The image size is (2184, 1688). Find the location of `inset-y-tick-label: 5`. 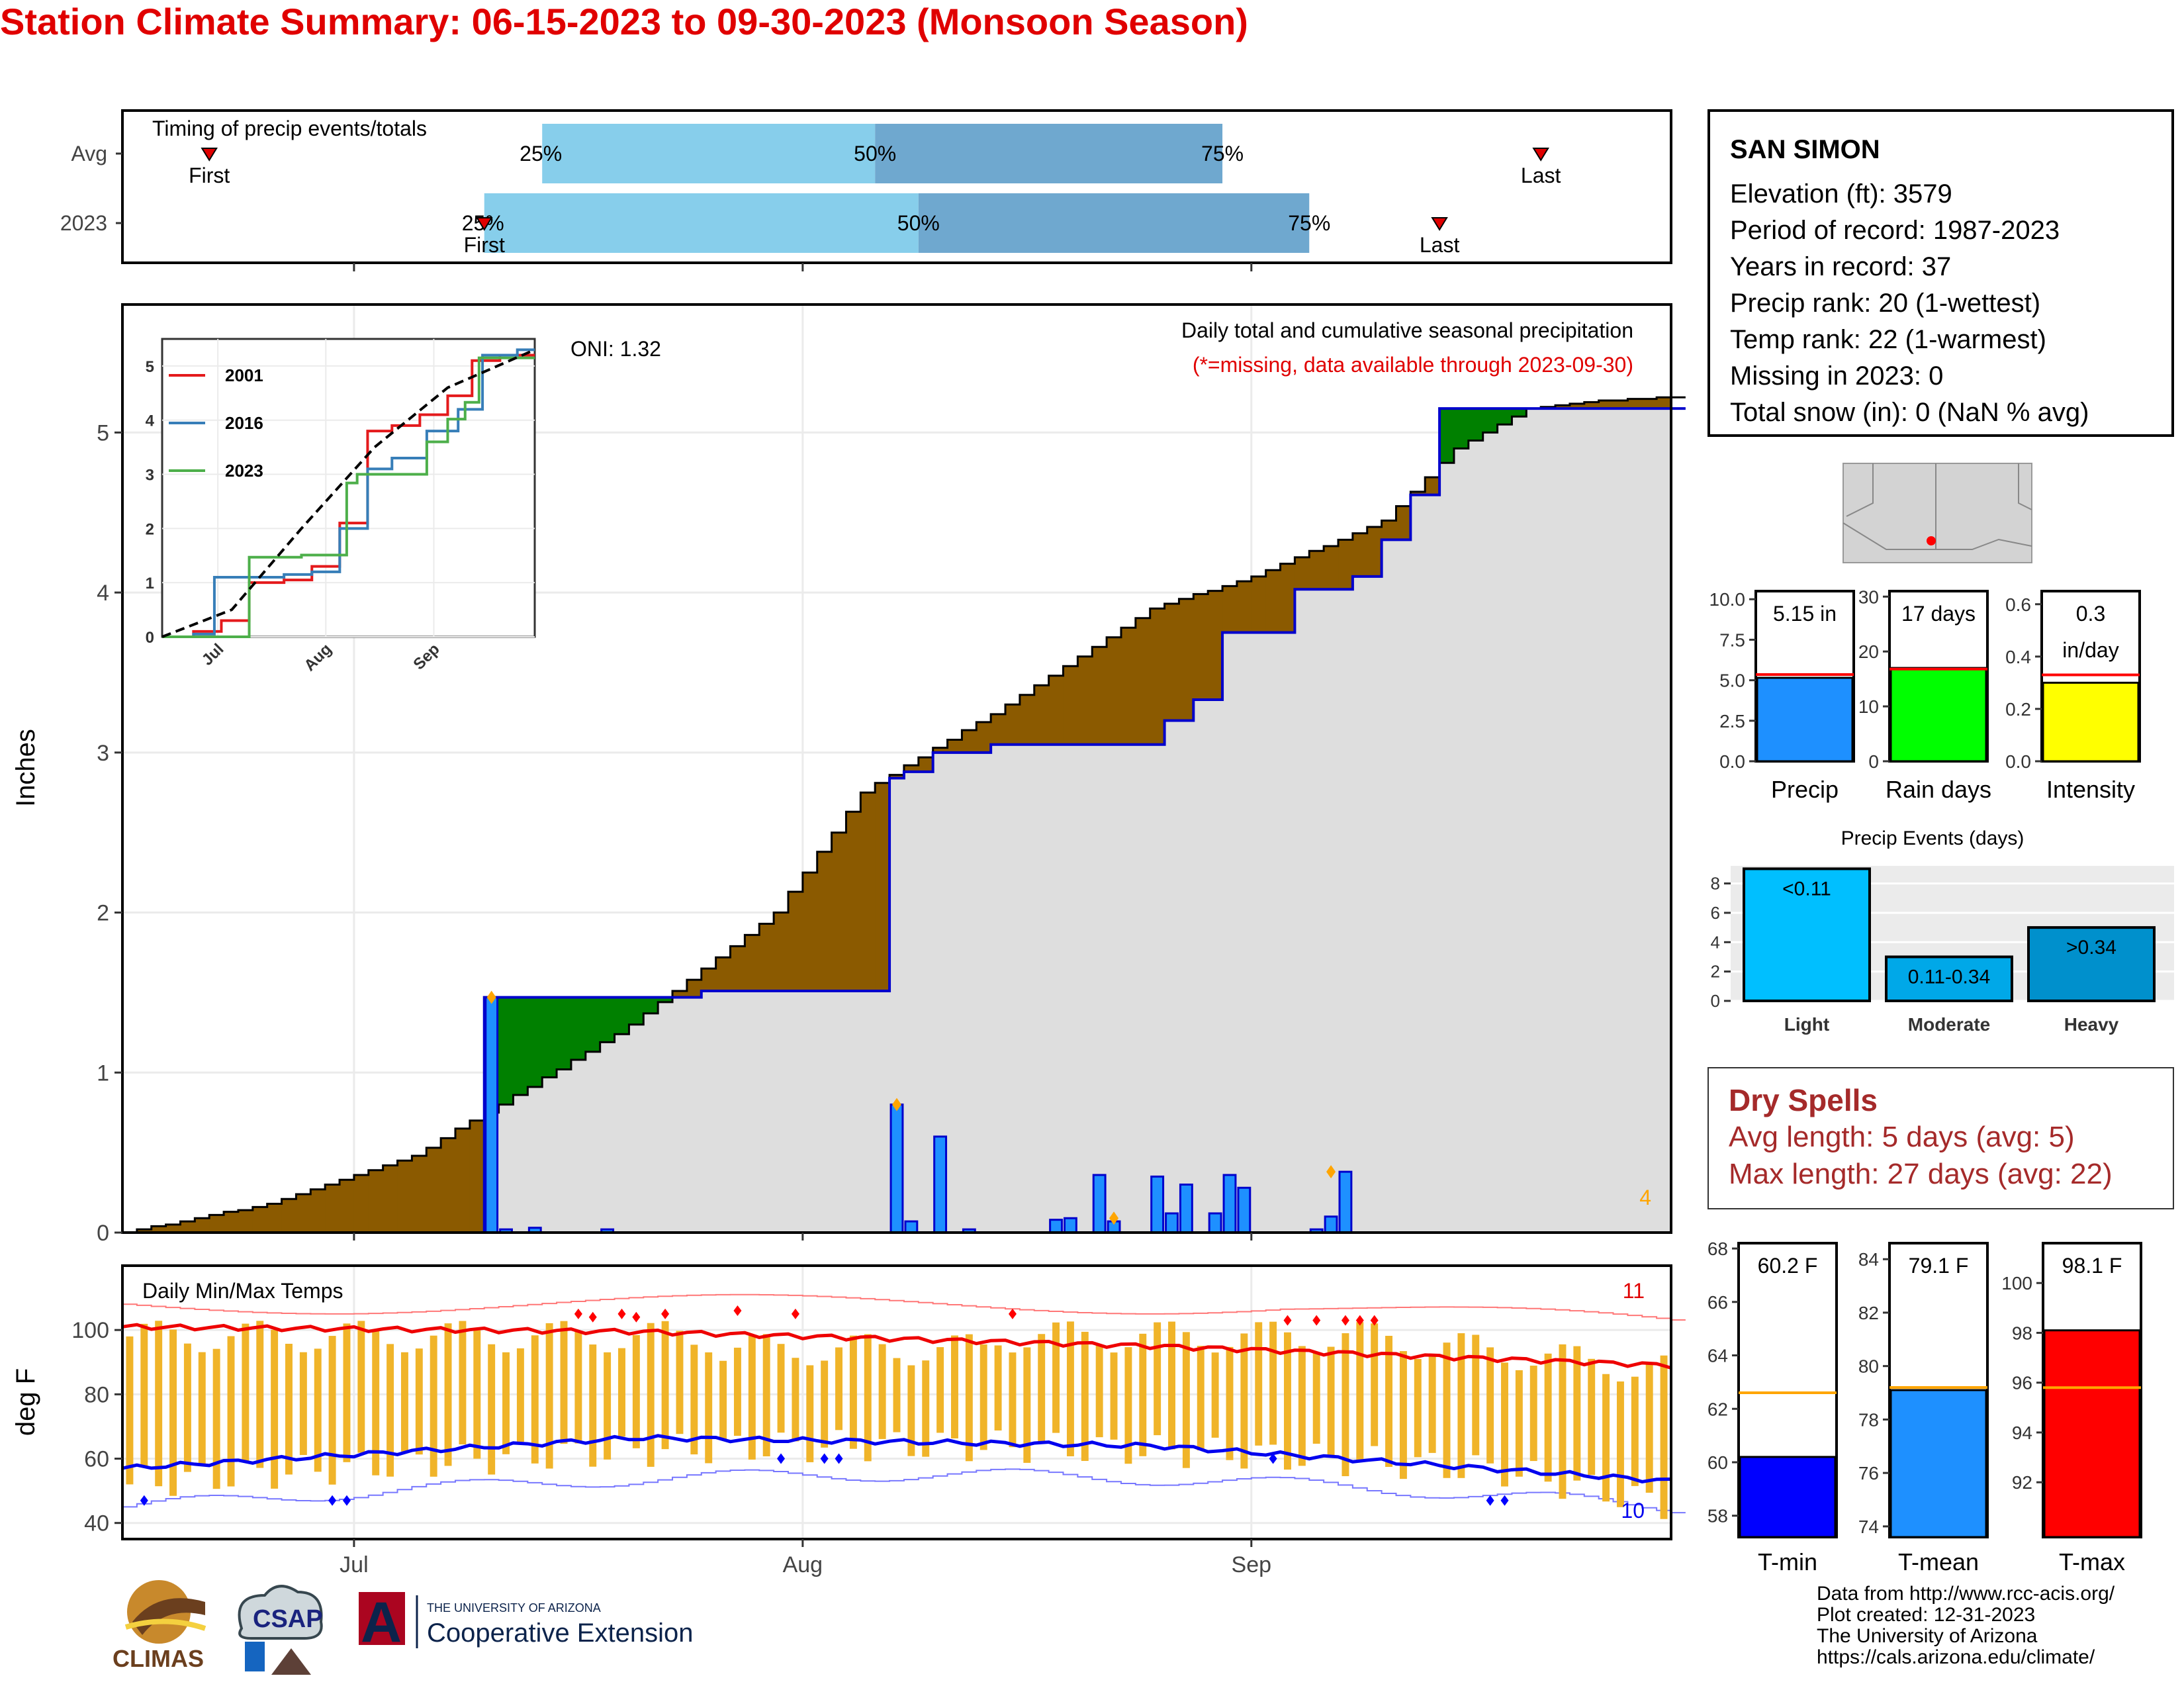

inset-y-tick-label: 5 is located at coordinates (150, 367).